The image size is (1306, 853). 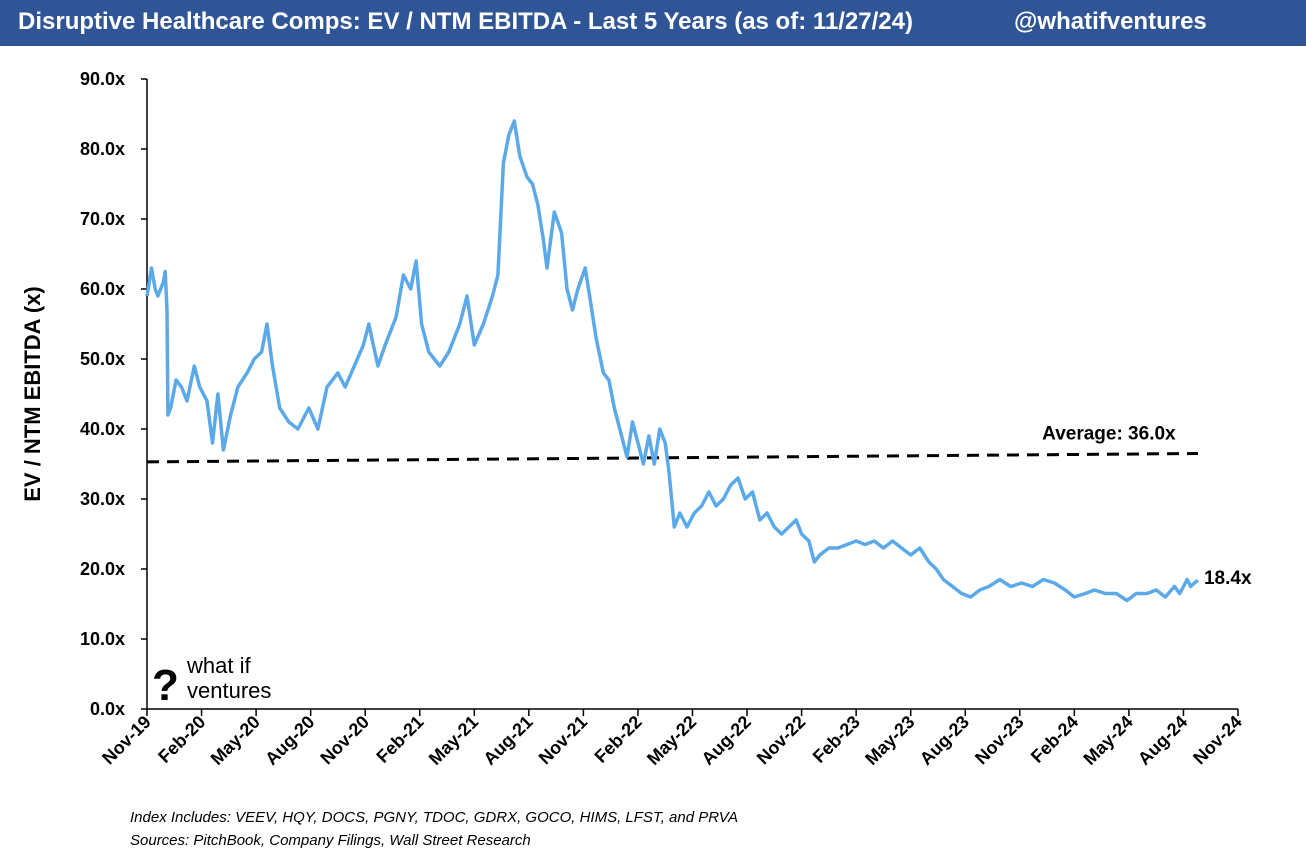 I want to click on y-tick-label: 60.0x, so click(x=102, y=289).